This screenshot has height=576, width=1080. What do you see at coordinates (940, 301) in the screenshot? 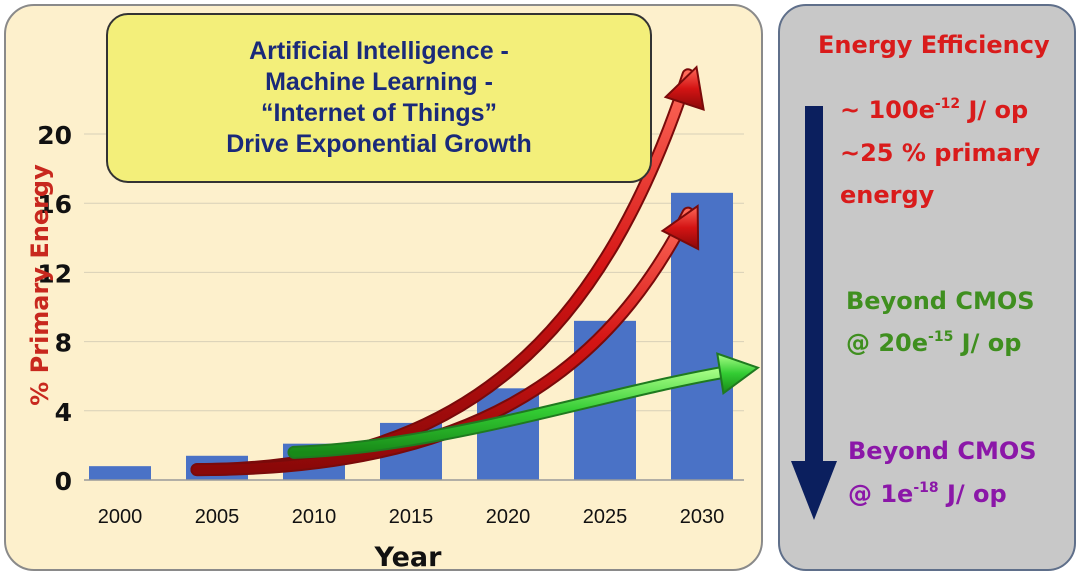
I see `level2-line1: Beyond CMOS` at bounding box center [940, 301].